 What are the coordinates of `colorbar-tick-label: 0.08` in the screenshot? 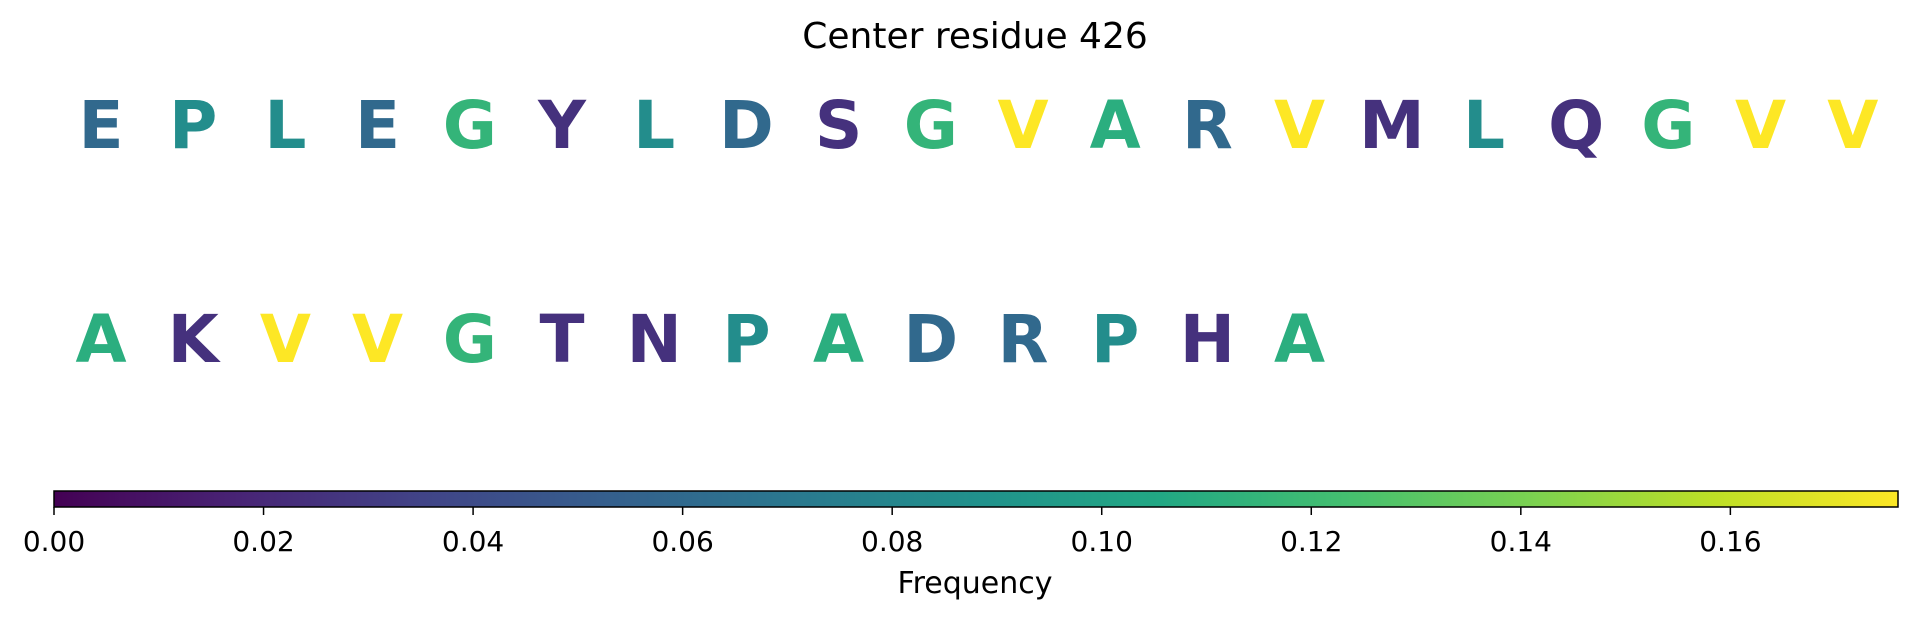 It's located at (892, 541).